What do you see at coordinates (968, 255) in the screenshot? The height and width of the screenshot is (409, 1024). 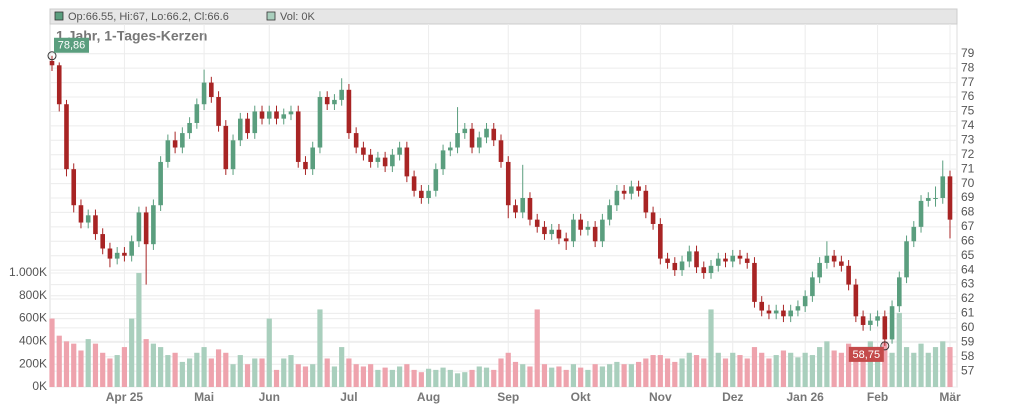 I see `y-tick-label: 65` at bounding box center [968, 255].